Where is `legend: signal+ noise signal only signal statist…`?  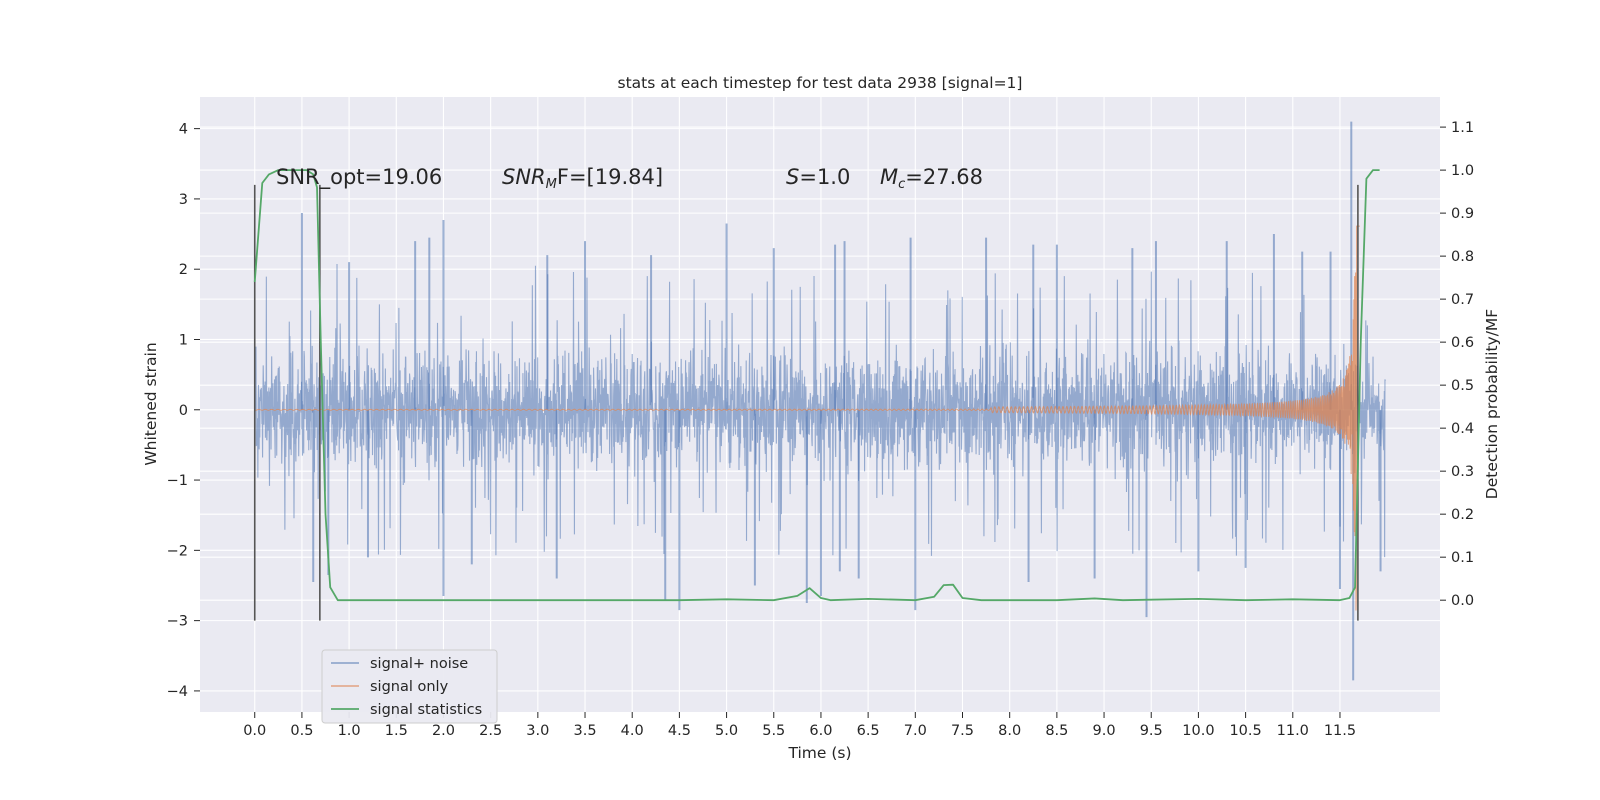 legend: signal+ noise signal only signal statist… is located at coordinates (409, 686).